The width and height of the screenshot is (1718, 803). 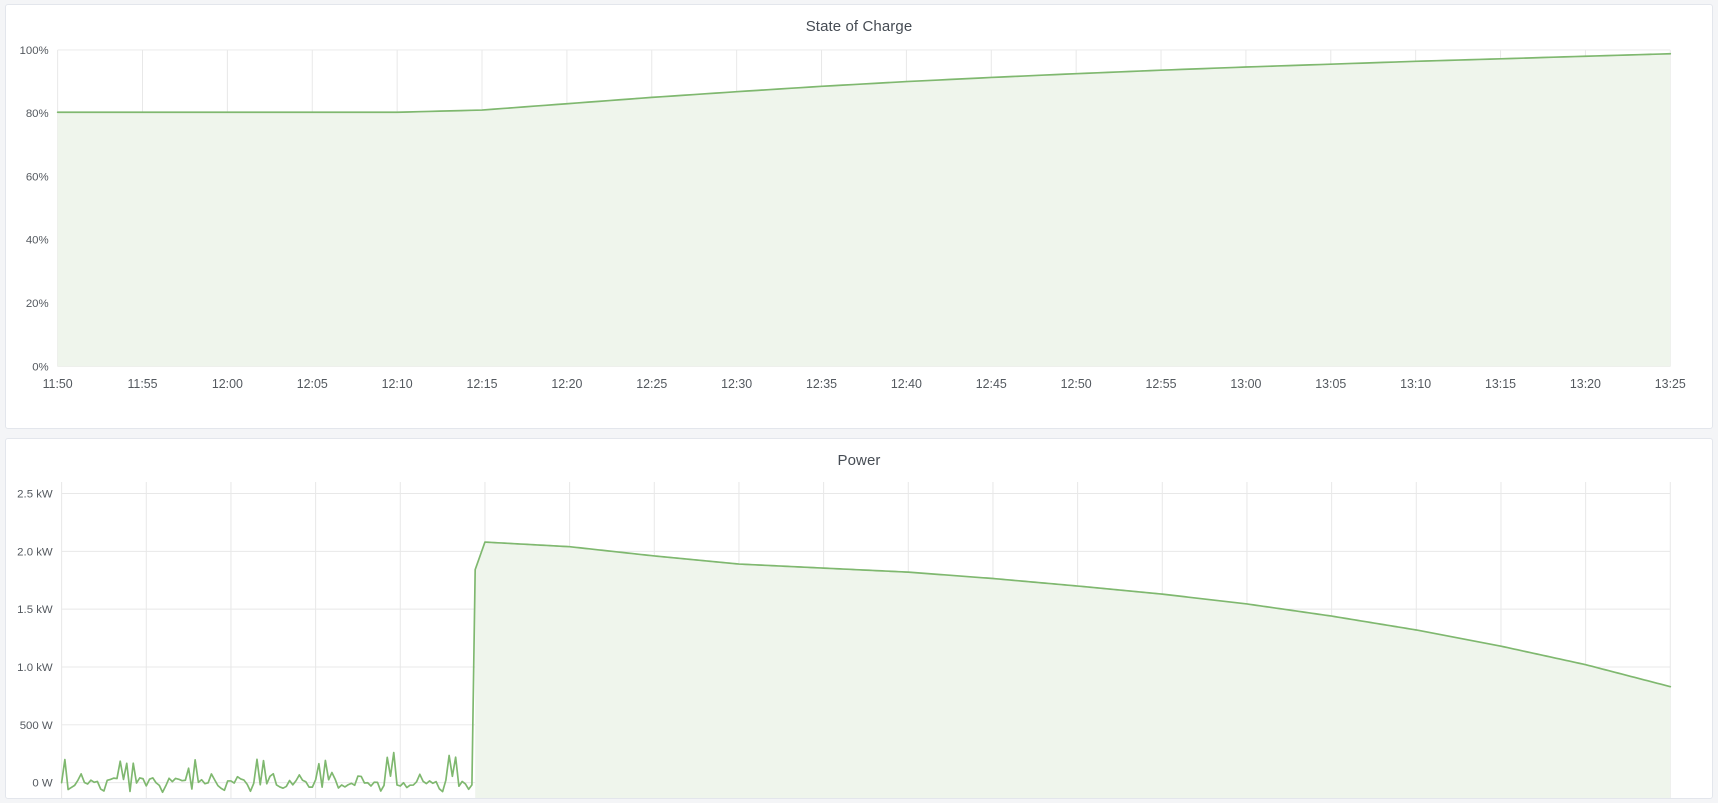 I want to click on x-axis-tick-label: 13:10, so click(x=1415, y=384).